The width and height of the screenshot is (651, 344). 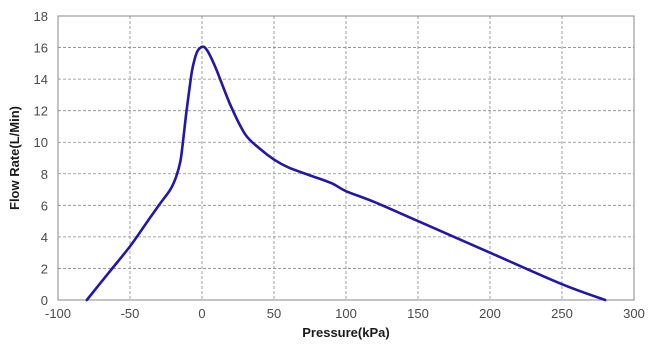 What do you see at coordinates (130, 313) in the screenshot?
I see `x-tick-label: -50` at bounding box center [130, 313].